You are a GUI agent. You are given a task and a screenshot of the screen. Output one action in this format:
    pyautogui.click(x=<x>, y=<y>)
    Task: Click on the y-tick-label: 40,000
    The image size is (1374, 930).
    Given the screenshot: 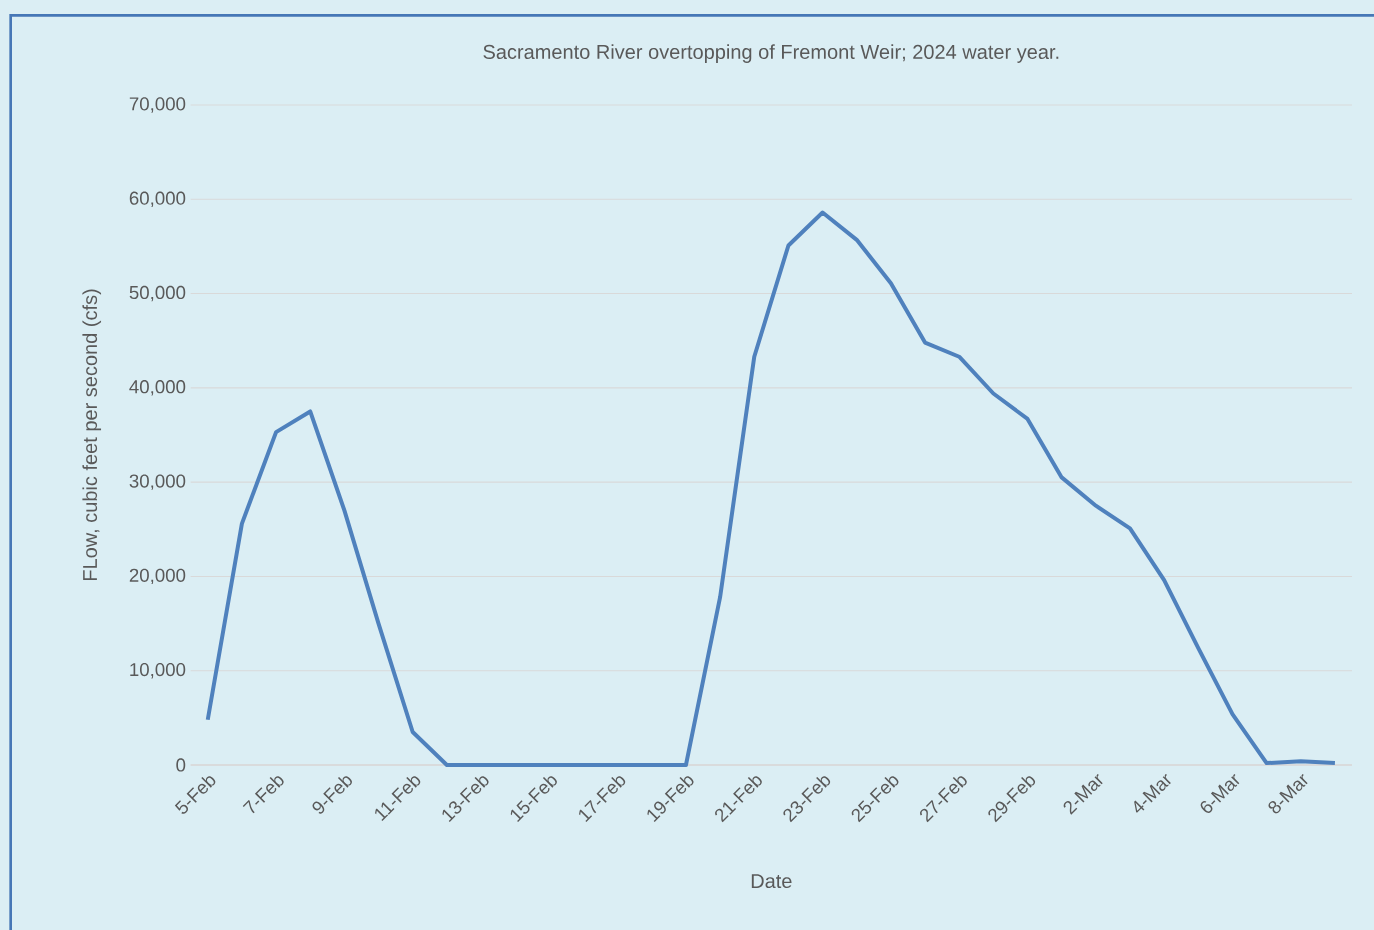 What is the action you would take?
    pyautogui.click(x=157, y=388)
    